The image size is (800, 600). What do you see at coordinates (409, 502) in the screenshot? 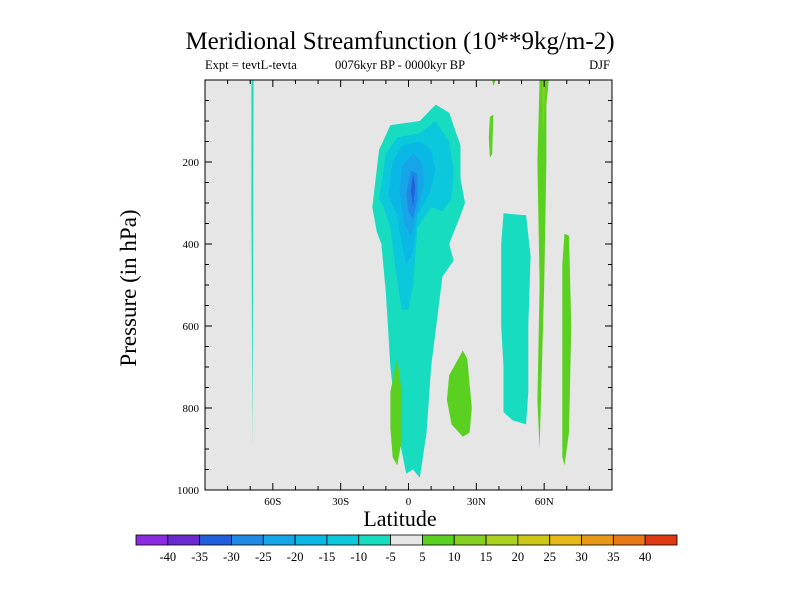
I see `x-tick-label: 0` at bounding box center [409, 502].